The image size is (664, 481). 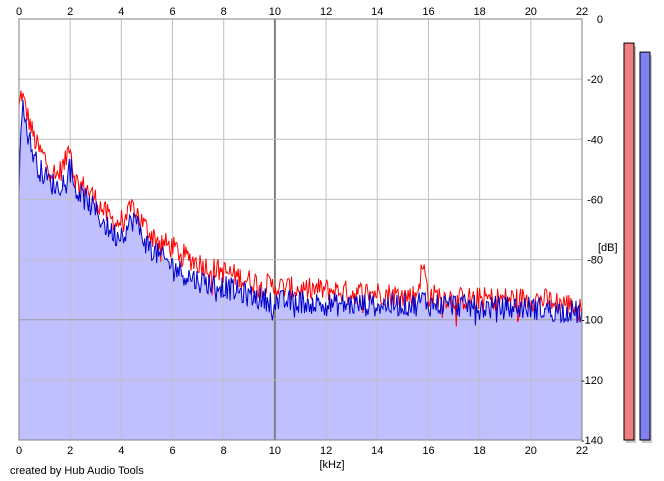 What do you see at coordinates (637, 243) in the screenshot?
I see `level-meter-layer` at bounding box center [637, 243].